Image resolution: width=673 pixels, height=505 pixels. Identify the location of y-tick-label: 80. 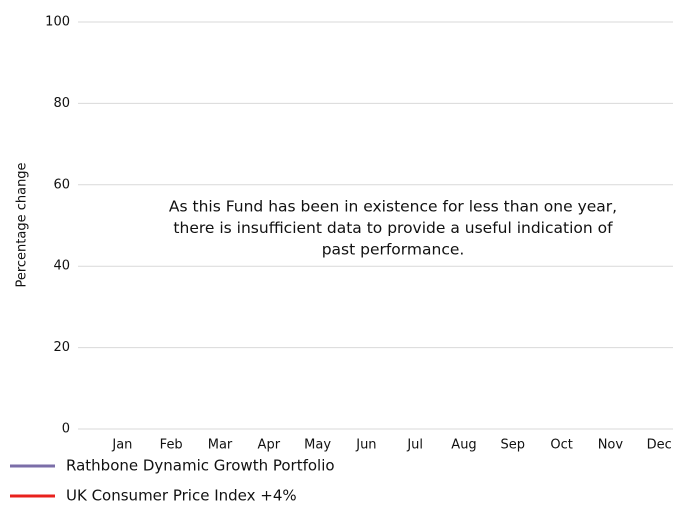
(61, 103).